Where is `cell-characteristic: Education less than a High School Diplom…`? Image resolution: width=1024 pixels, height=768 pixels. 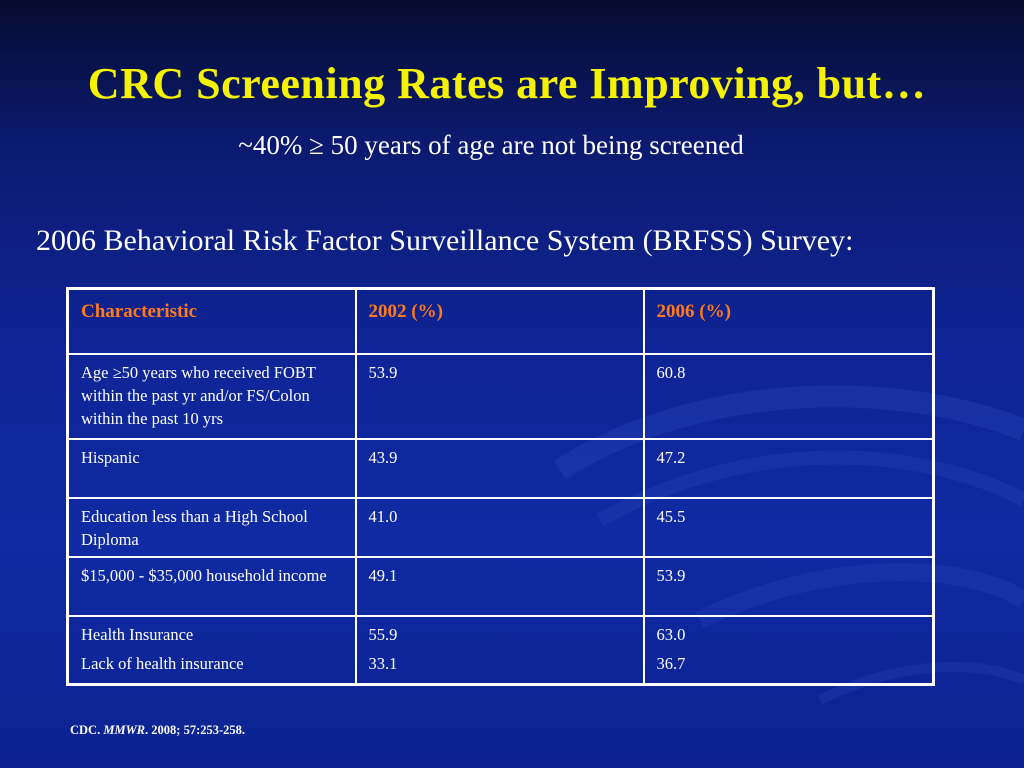
cell-characteristic: Education less than a High School Diplom… is located at coordinates (211, 527).